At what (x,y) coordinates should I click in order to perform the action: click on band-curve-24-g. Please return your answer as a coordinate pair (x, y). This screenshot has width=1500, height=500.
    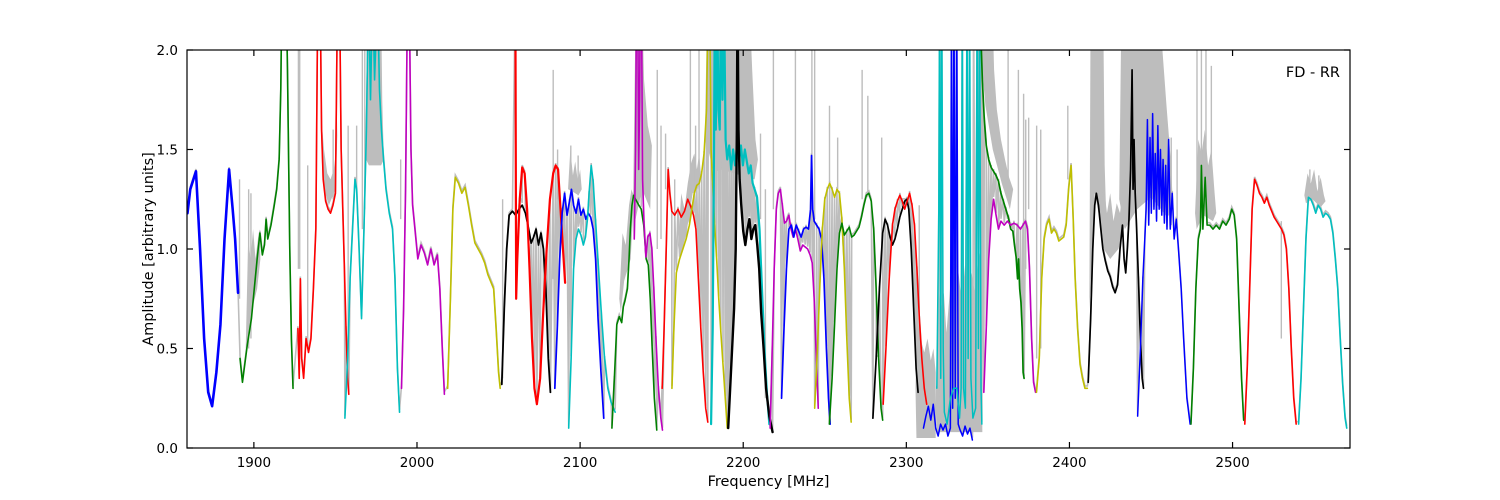
    Looking at the image, I should click on (1002, 215).